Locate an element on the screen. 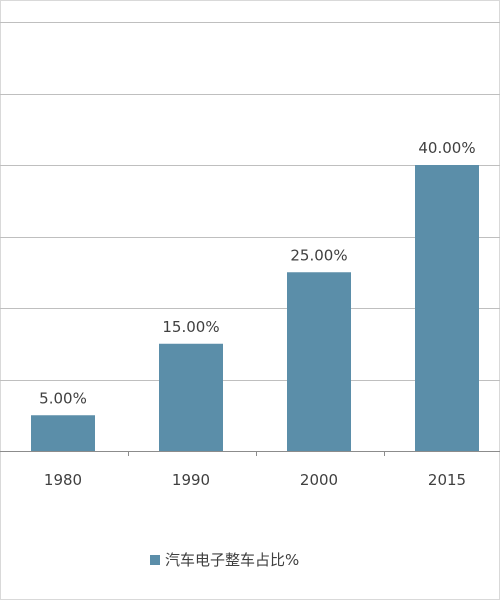  legend-label: 汽车电子整车占比% is located at coordinates (232, 560).